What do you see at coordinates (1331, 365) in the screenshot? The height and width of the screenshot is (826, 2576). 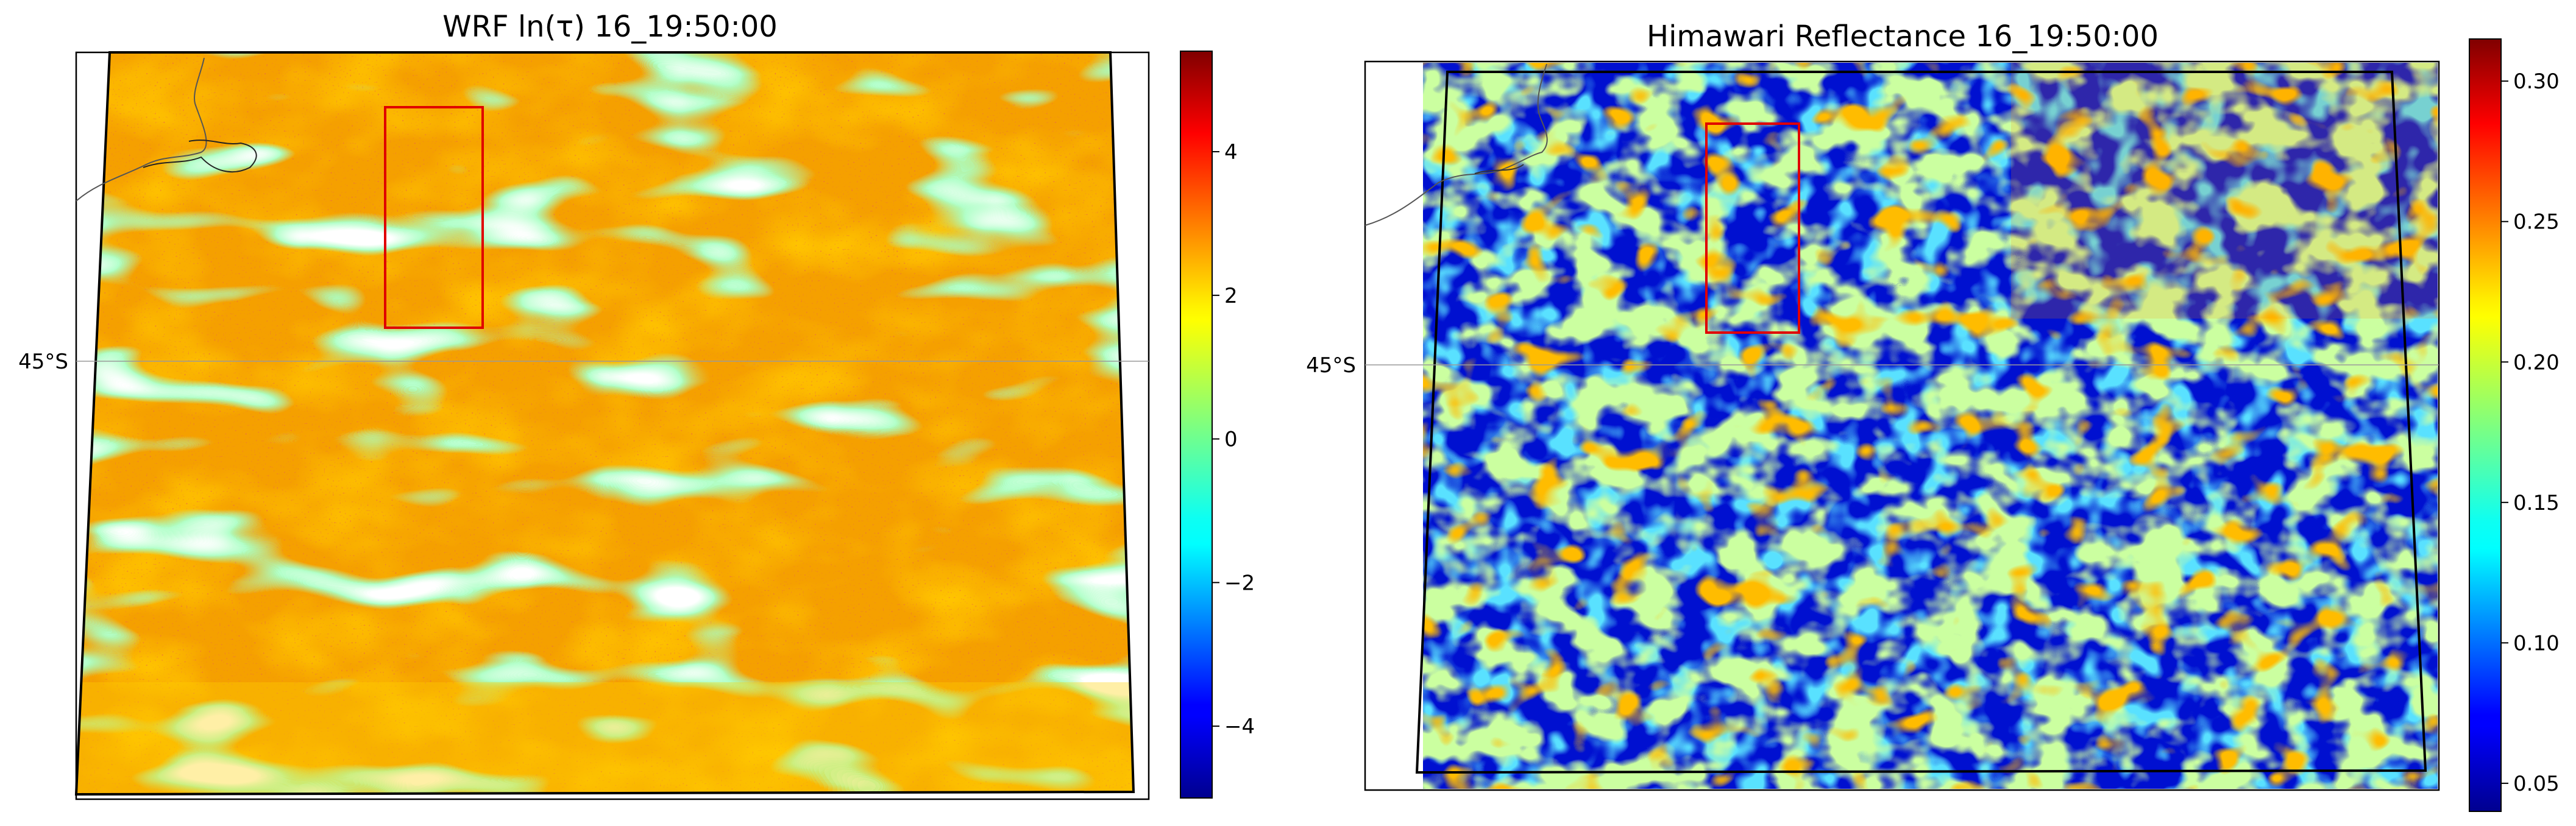 I see `himawari-latitude-label: 45°S` at bounding box center [1331, 365].